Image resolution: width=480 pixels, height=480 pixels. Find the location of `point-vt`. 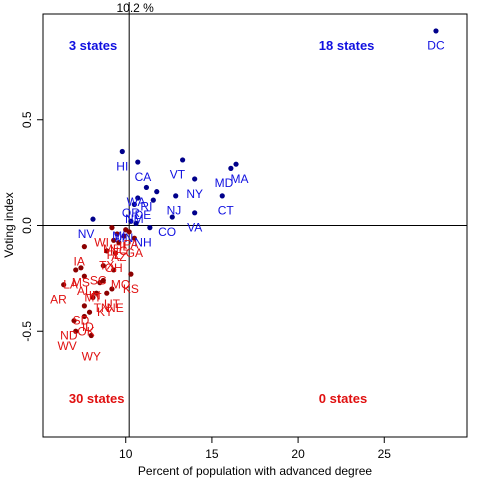

point-vt is located at coordinates (183, 160).